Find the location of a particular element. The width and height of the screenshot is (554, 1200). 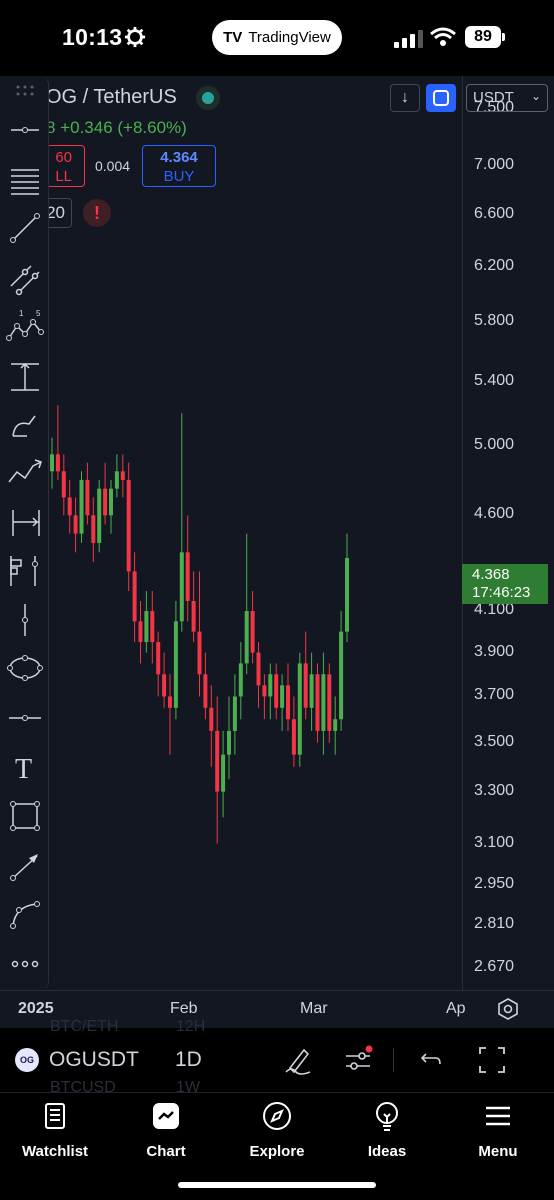

ghost-interval: 12H is located at coordinates (191, 1026).